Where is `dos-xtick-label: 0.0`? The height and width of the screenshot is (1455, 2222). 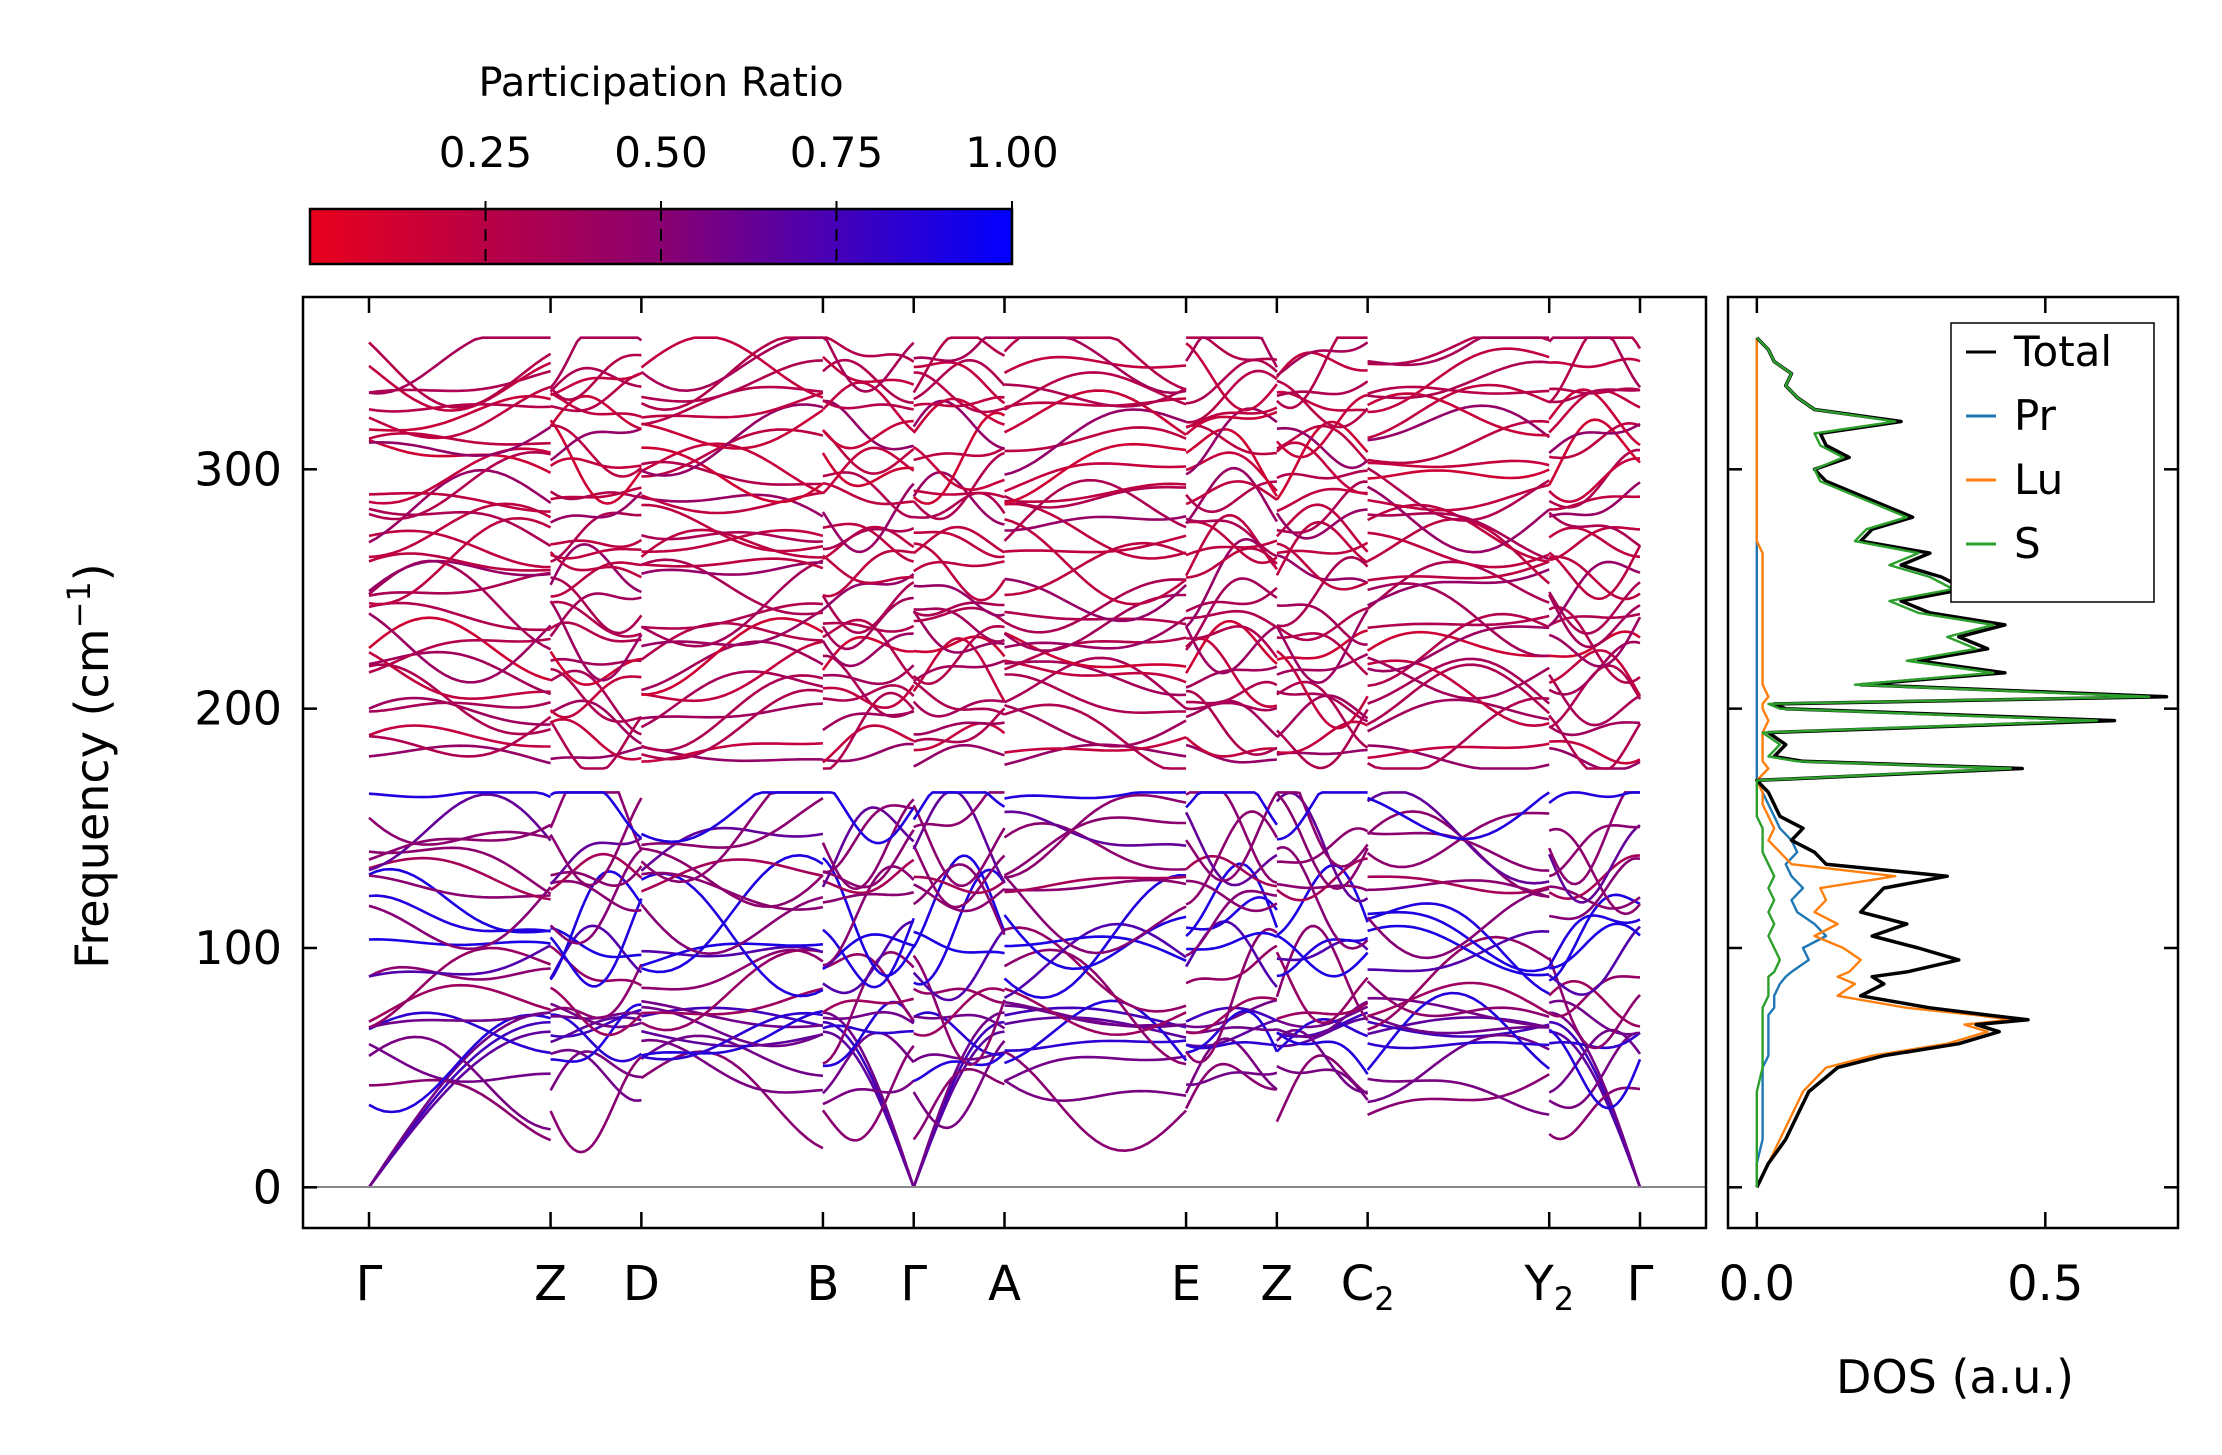 dos-xtick-label: 0.0 is located at coordinates (1757, 1284).